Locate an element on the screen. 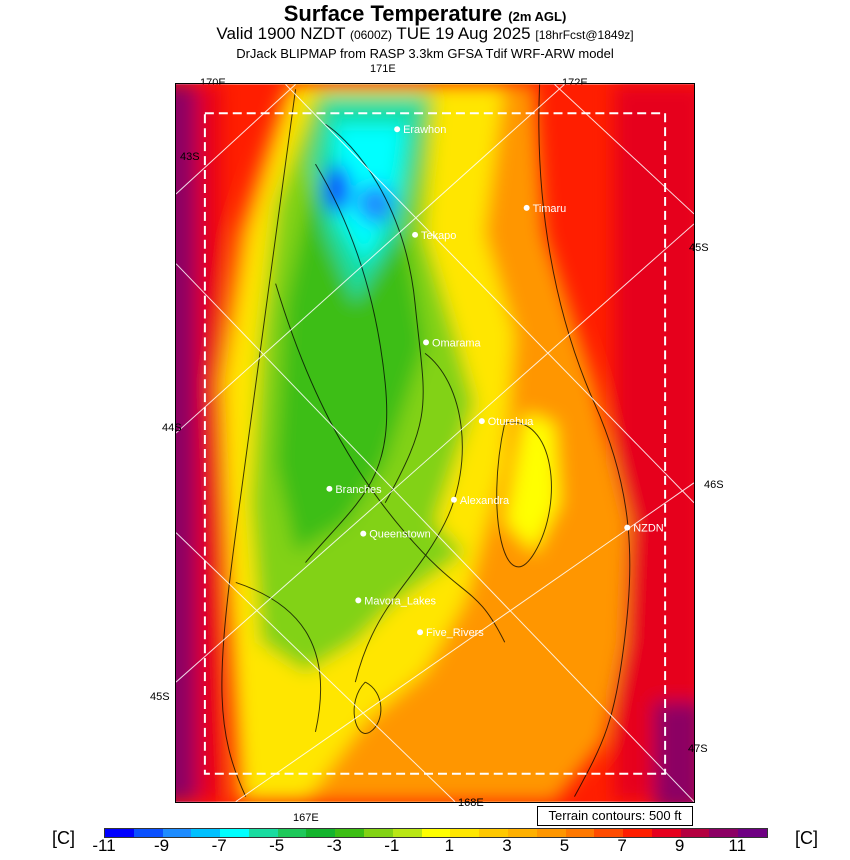 Image resolution: width=850 pixels, height=860 pixels. lon-label: 167E is located at coordinates (306, 818).